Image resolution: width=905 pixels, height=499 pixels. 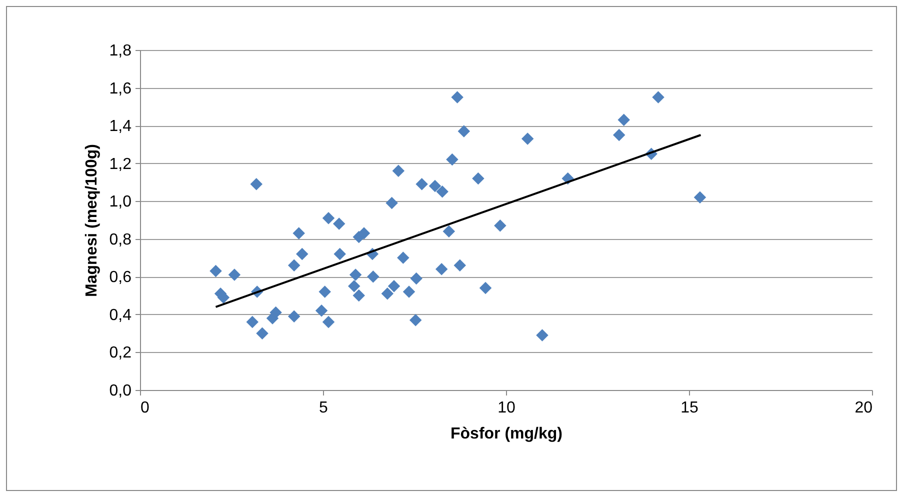 I want to click on x-tick-label: 5, so click(x=323, y=408).